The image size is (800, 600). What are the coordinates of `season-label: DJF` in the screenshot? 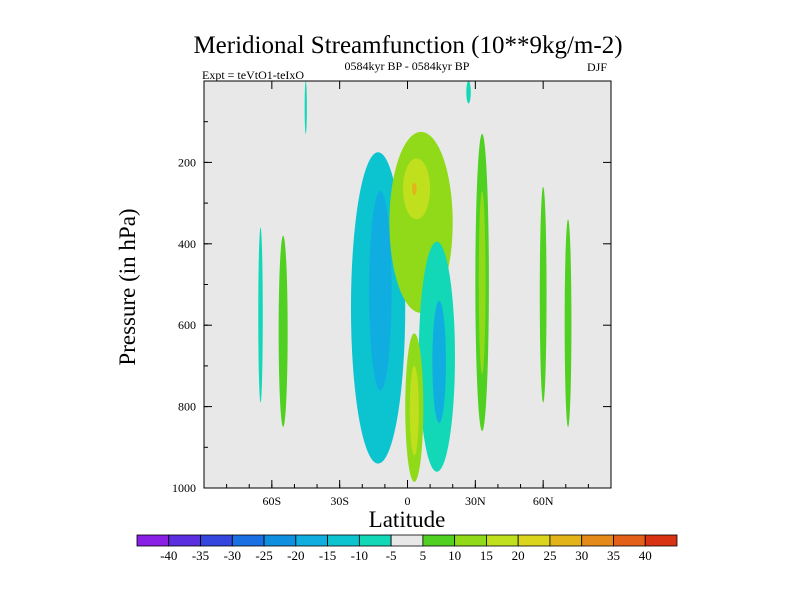 It's located at (597, 67).